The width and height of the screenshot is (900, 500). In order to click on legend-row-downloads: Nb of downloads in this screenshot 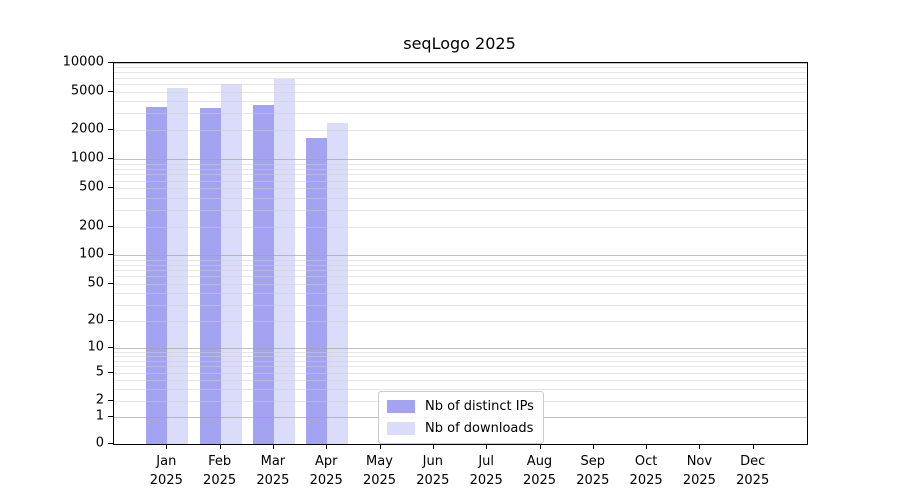, I will do `click(460, 428)`.